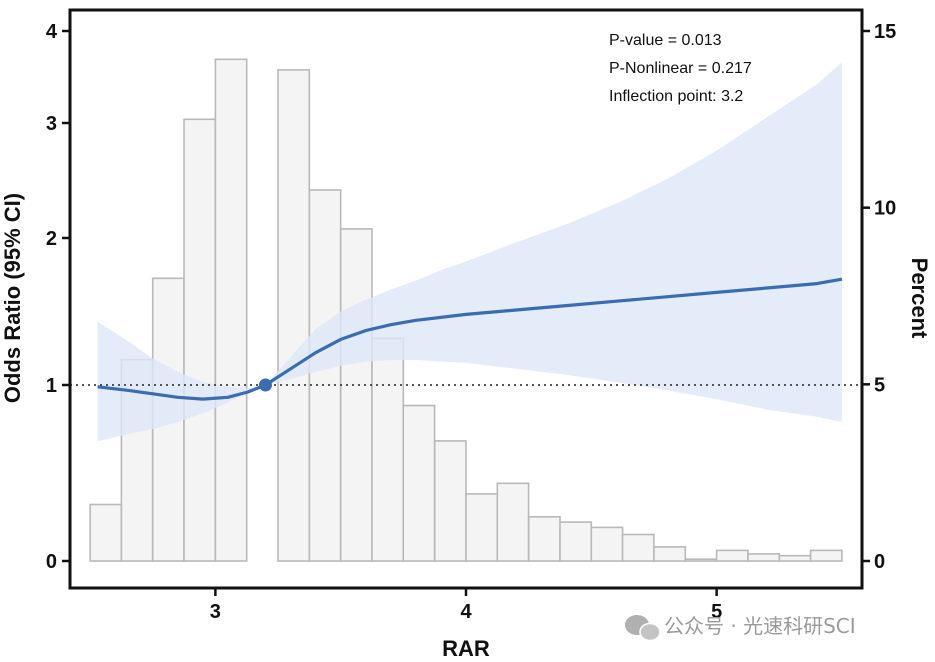 This screenshot has width=935, height=662. I want to click on y2-tick-label: 10, so click(885, 209).